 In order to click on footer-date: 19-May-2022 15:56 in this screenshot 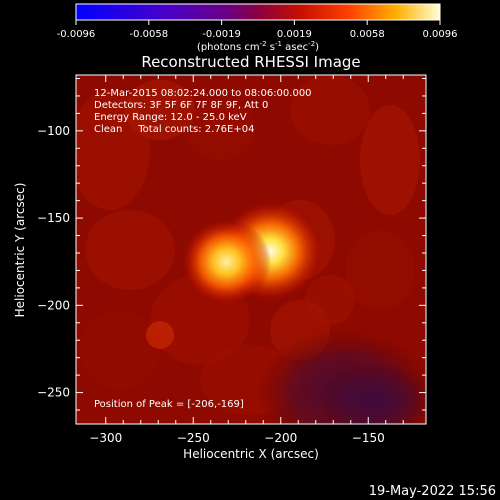, I will do `click(432, 491)`.